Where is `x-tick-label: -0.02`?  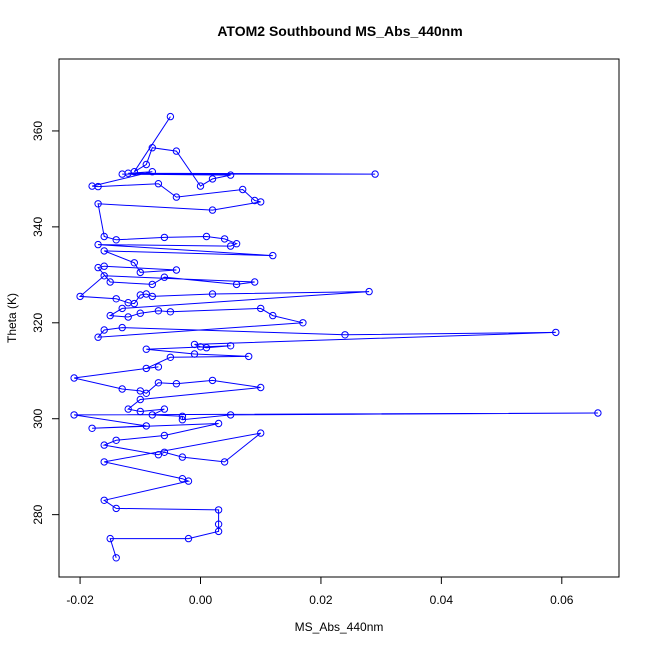
x-tick-label: -0.02 is located at coordinates (80, 600).